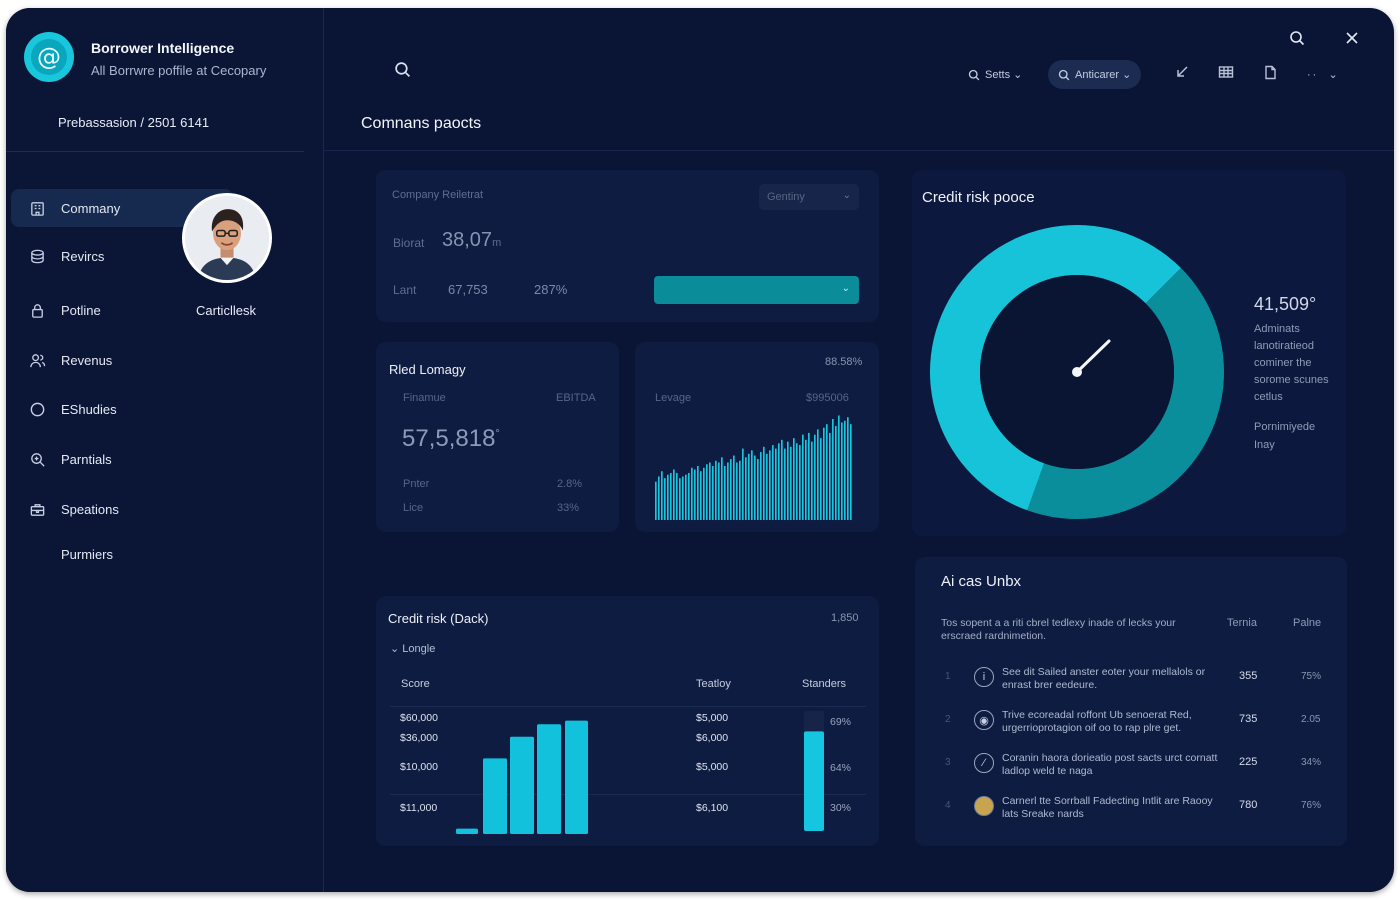 This screenshot has height=900, width=1400. Describe the element at coordinates (1093, 356) in the screenshot. I see `gauge-needle` at that location.